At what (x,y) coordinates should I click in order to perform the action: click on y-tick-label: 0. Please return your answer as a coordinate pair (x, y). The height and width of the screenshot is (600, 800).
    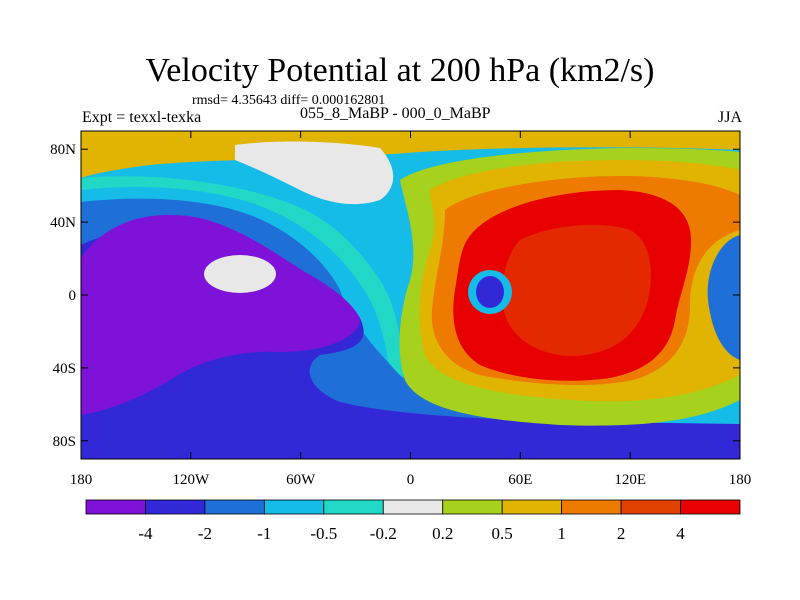
    Looking at the image, I should click on (73, 296).